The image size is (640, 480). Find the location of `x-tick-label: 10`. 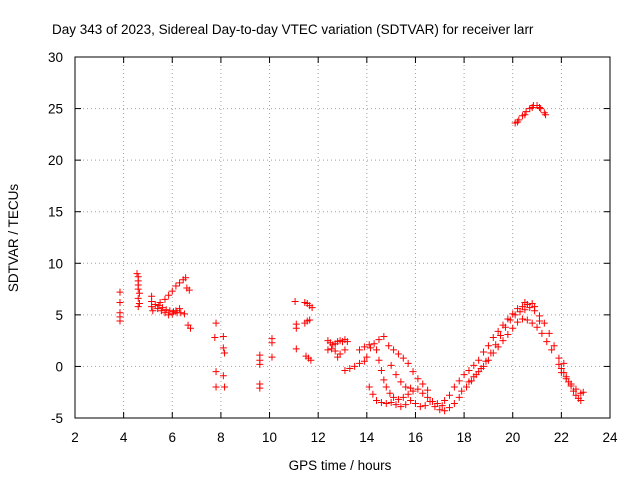

x-tick-label: 10 is located at coordinates (269, 437).